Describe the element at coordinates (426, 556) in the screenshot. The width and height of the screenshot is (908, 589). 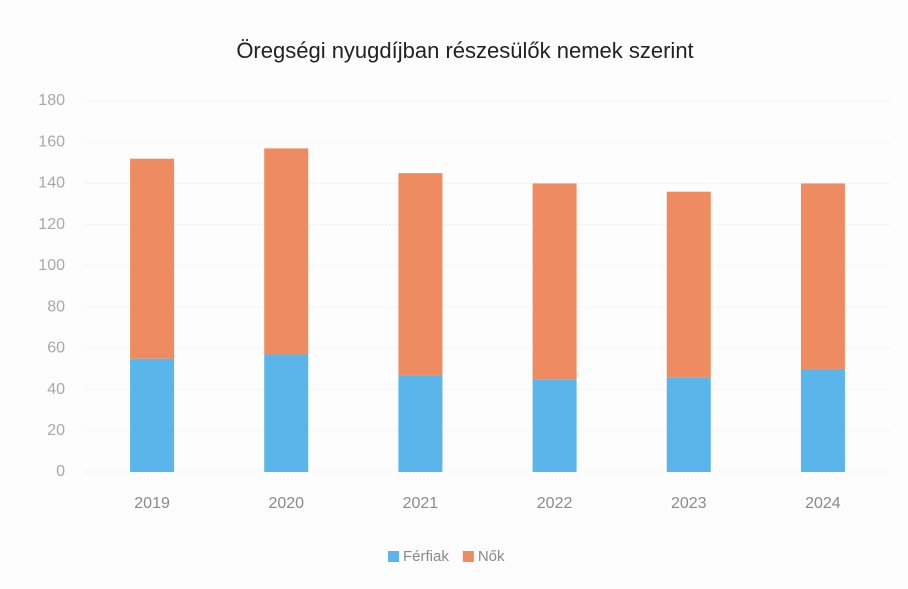
I see `legend-label: Férfiak` at that location.